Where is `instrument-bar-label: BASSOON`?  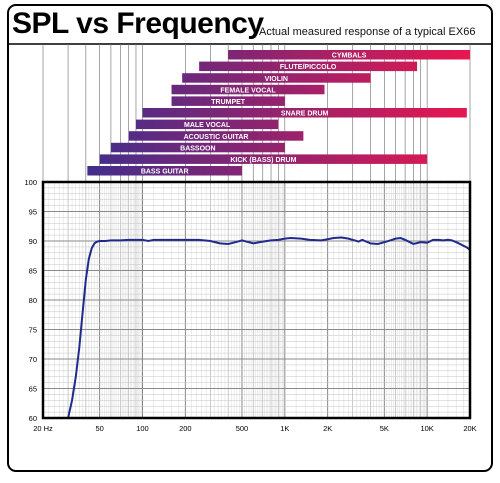
instrument-bar-label: BASSOON is located at coordinates (197, 148).